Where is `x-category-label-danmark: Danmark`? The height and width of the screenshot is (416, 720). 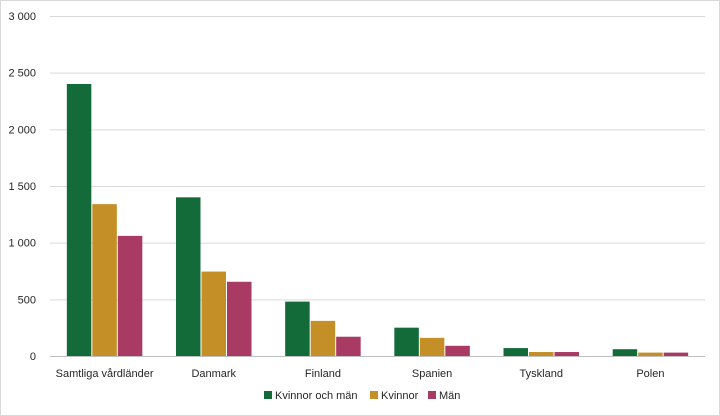 x-category-label-danmark: Danmark is located at coordinates (213, 374).